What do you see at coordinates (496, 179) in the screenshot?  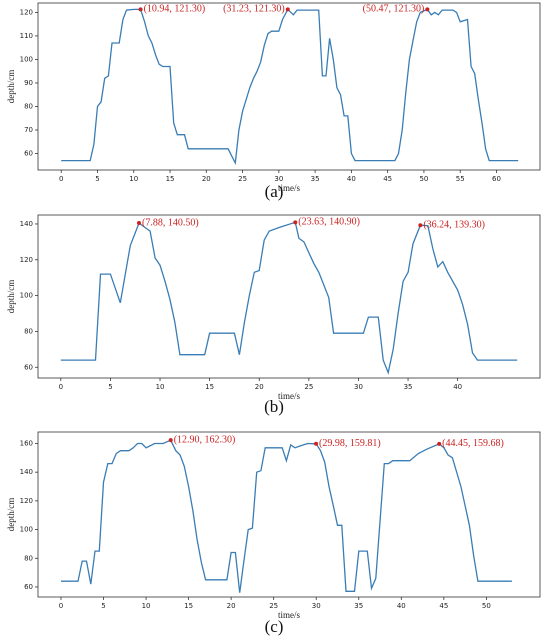 I see `x-tick-label: 60` at bounding box center [496, 179].